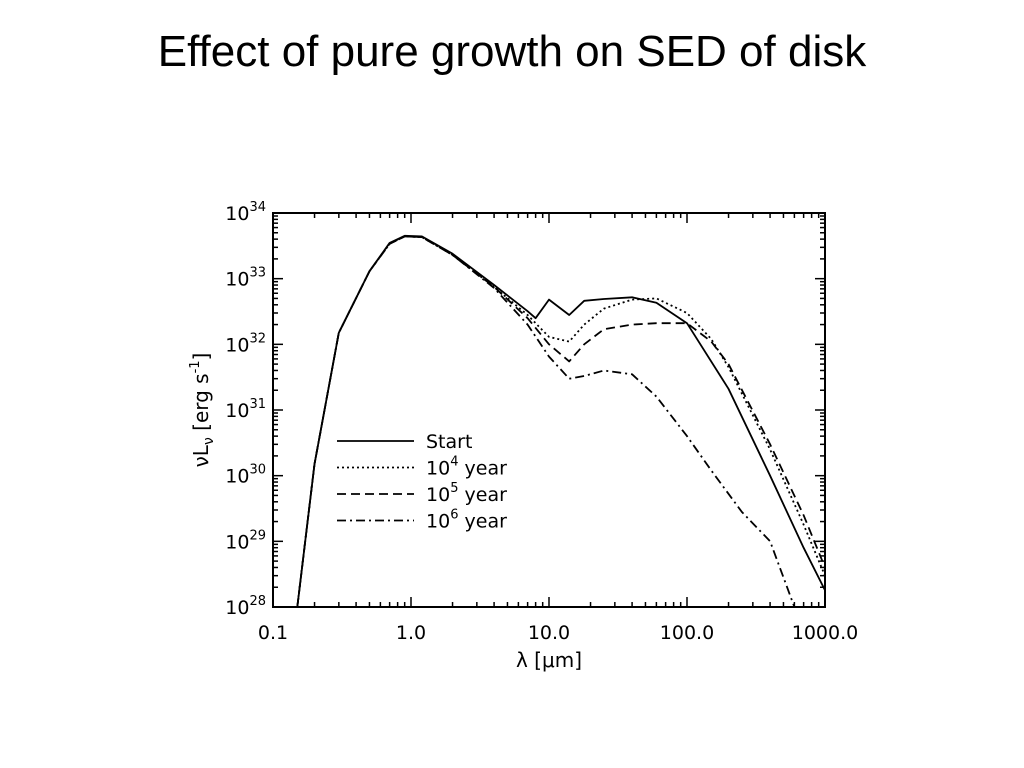  I want to click on y-tick-label: 1031, so click(245, 409).